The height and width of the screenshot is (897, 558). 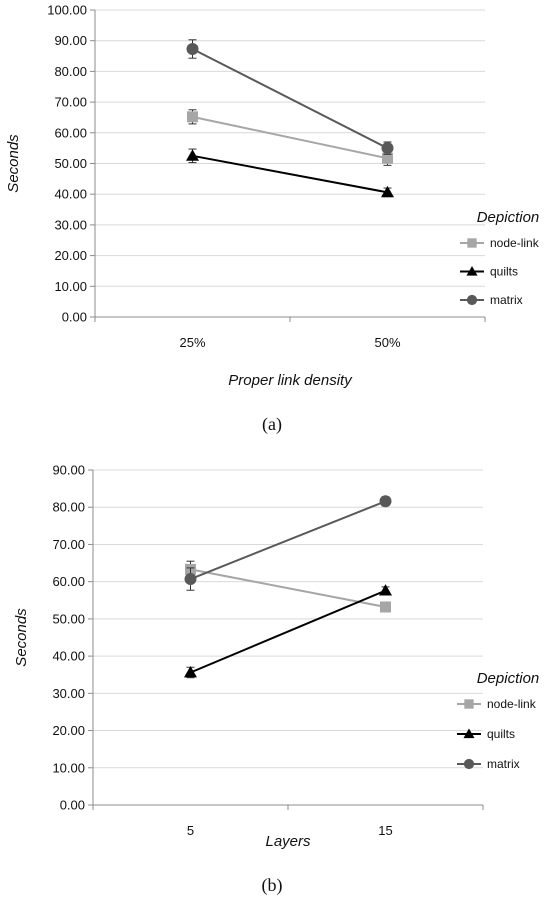 I want to click on x-axis-title: Proper link density, so click(x=290, y=380).